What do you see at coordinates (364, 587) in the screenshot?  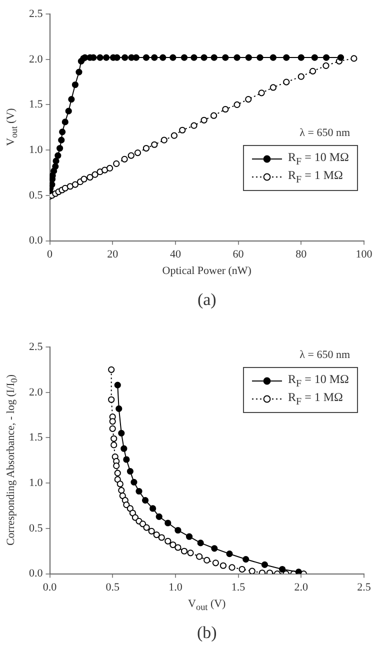 I see `x-tick-label: 2.5` at bounding box center [364, 587].